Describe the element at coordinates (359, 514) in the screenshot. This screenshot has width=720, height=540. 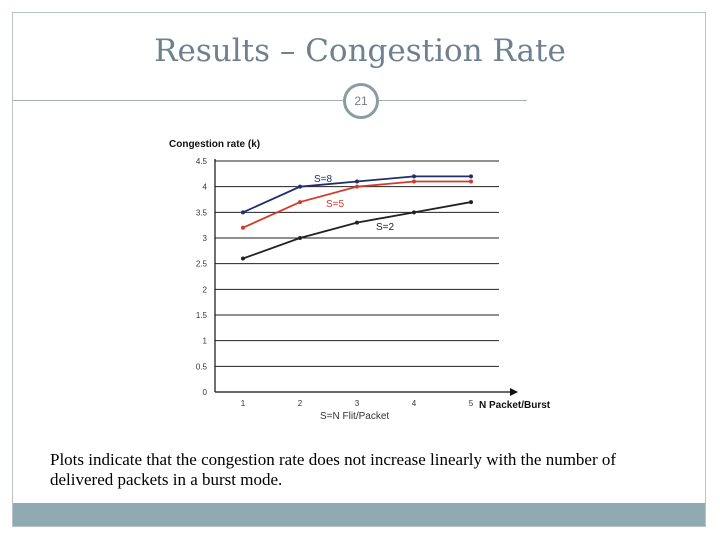
I see `footer-bar` at that location.